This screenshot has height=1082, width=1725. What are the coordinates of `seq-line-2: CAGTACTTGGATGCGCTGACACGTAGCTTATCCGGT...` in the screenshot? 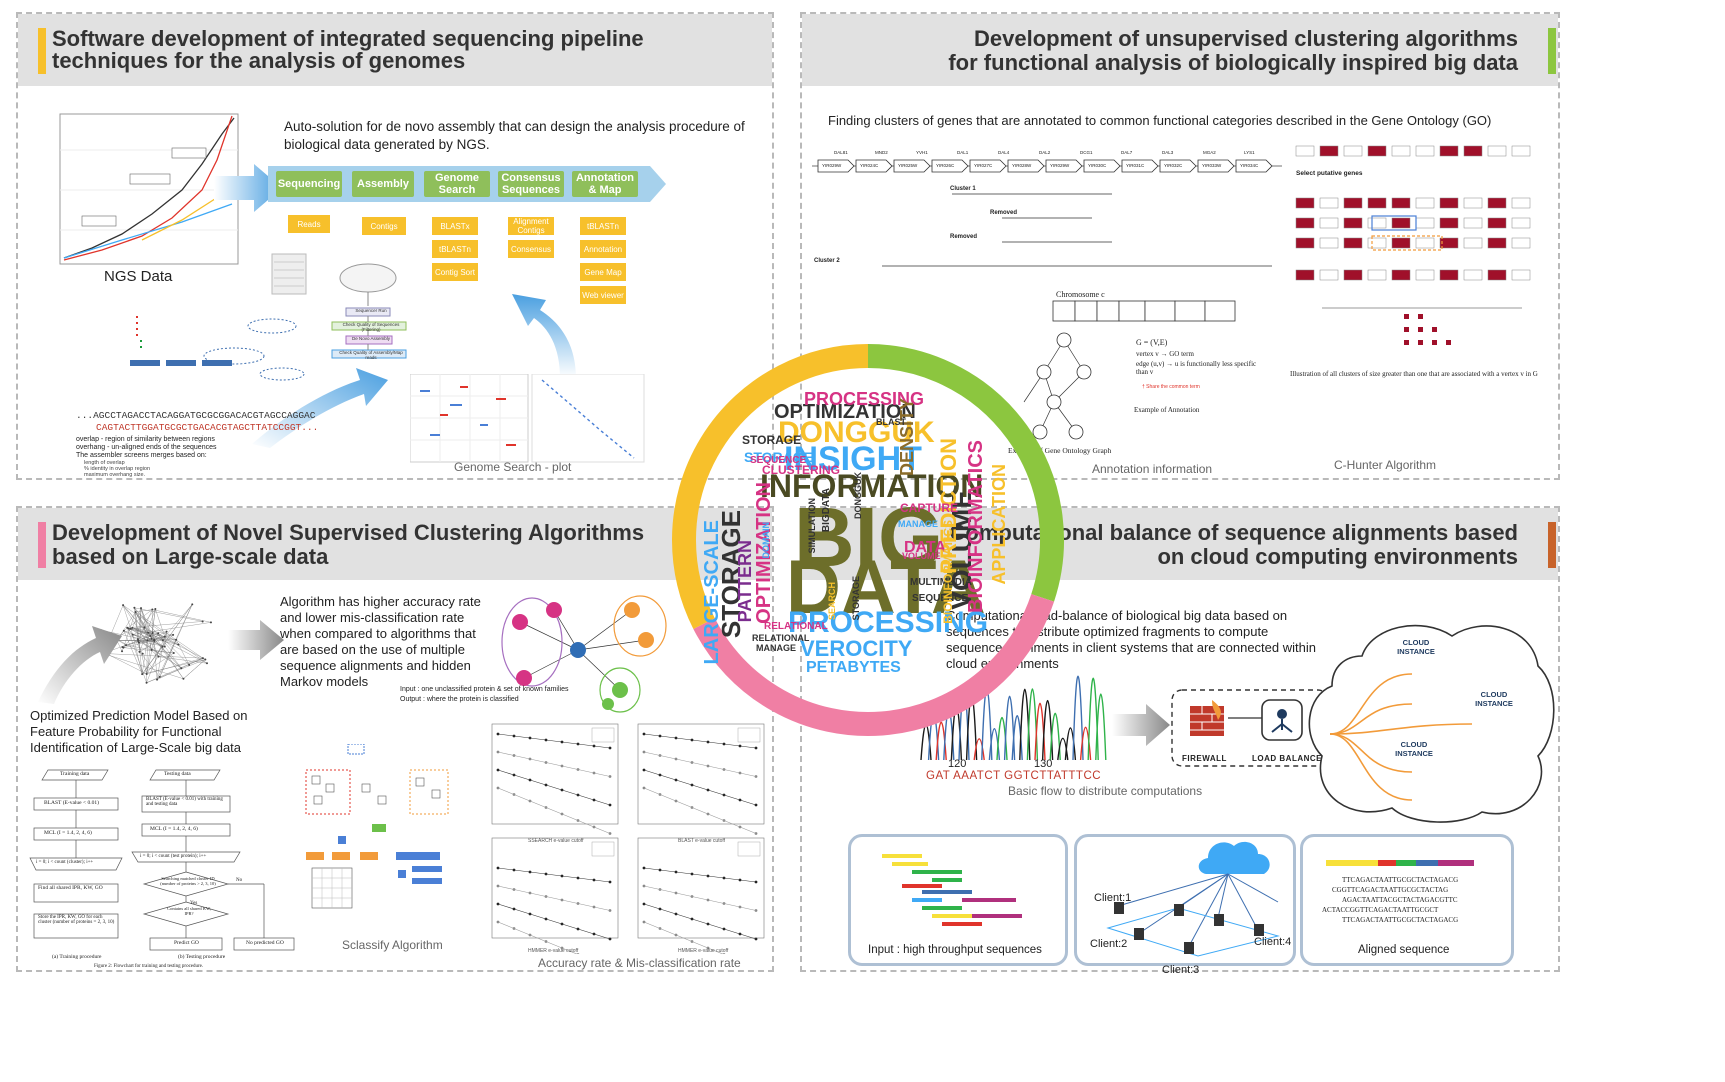 It's located at (207, 427).